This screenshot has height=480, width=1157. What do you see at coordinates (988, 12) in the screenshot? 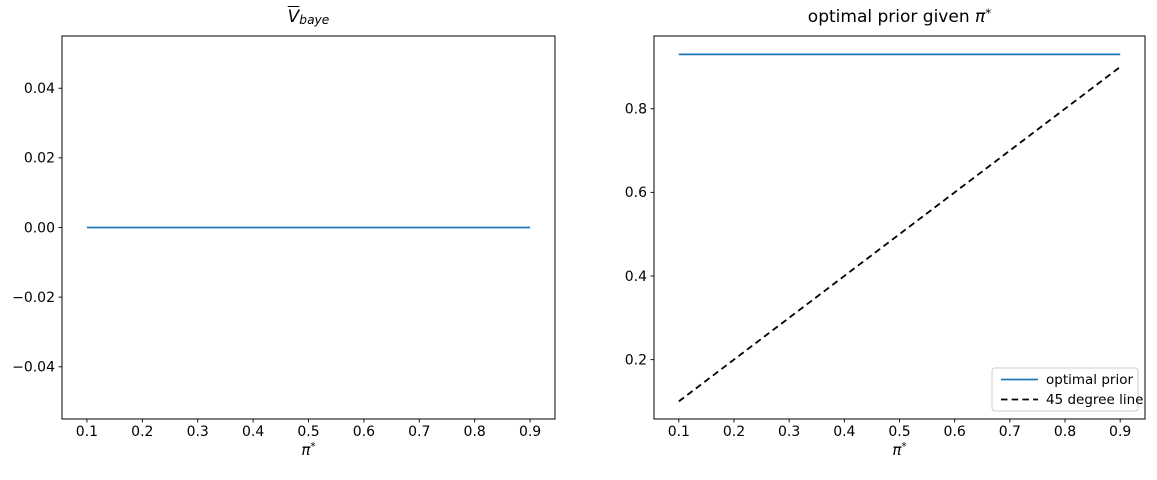
I see `right-title-segment: *` at bounding box center [988, 12].